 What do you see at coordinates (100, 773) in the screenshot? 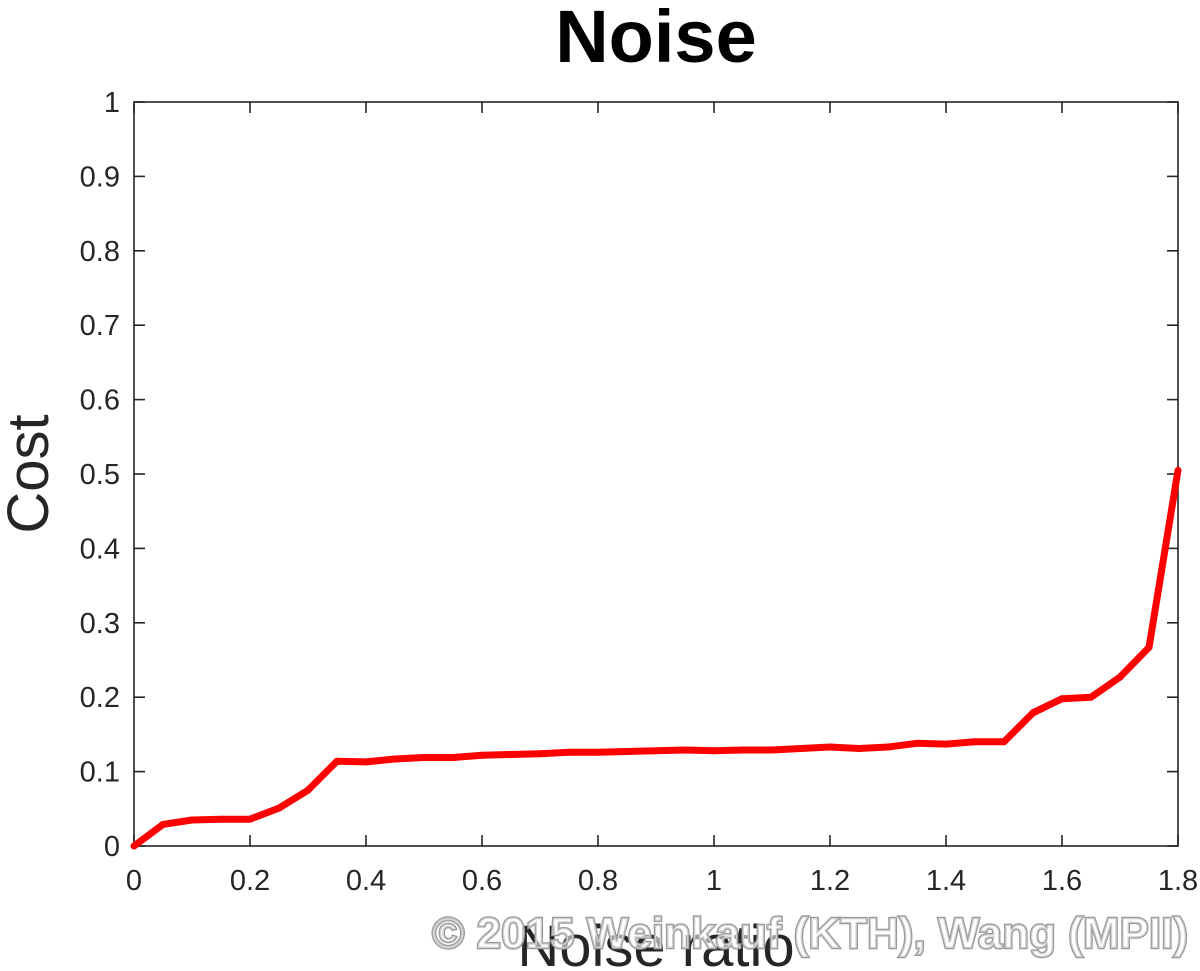
I see `y-tick-label: 0.1` at bounding box center [100, 773].